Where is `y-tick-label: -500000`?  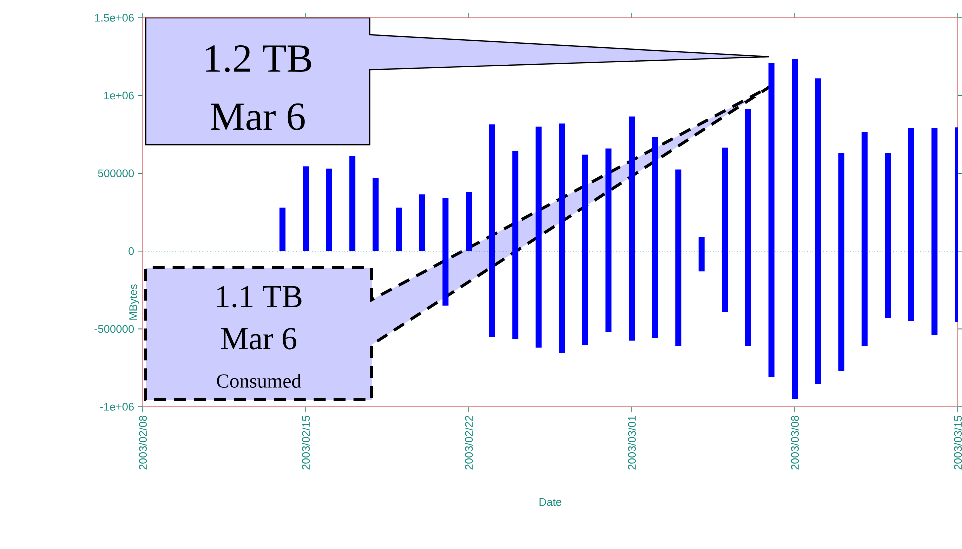
y-tick-label: -500000 is located at coordinates (114, 329).